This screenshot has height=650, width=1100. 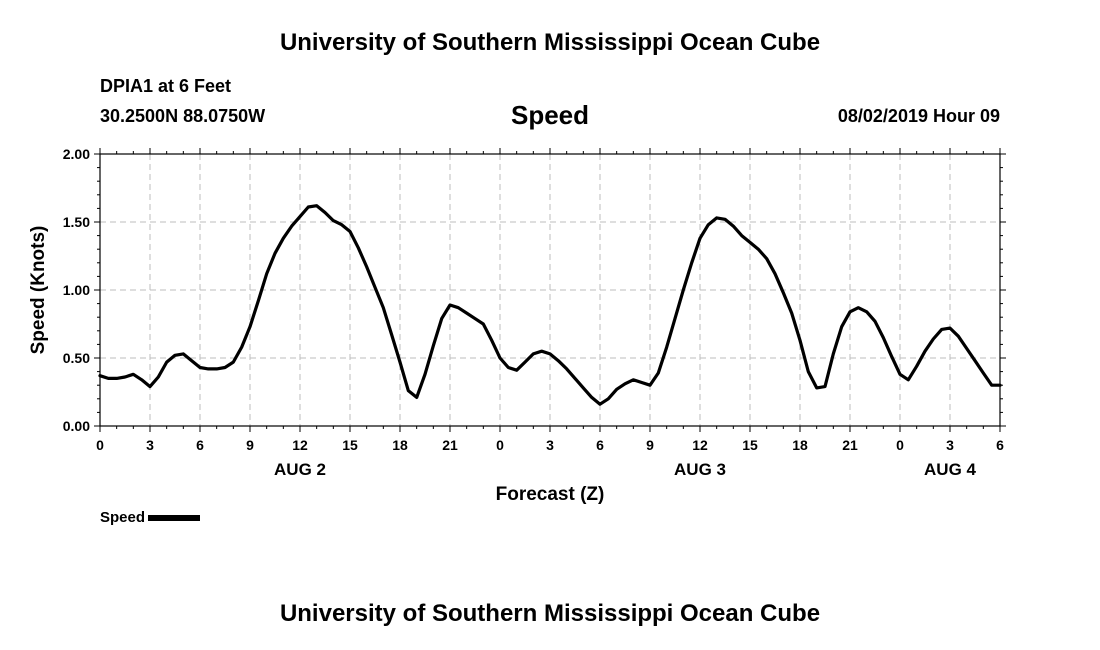 I want to click on date-label: AUG 3, so click(x=700, y=469).